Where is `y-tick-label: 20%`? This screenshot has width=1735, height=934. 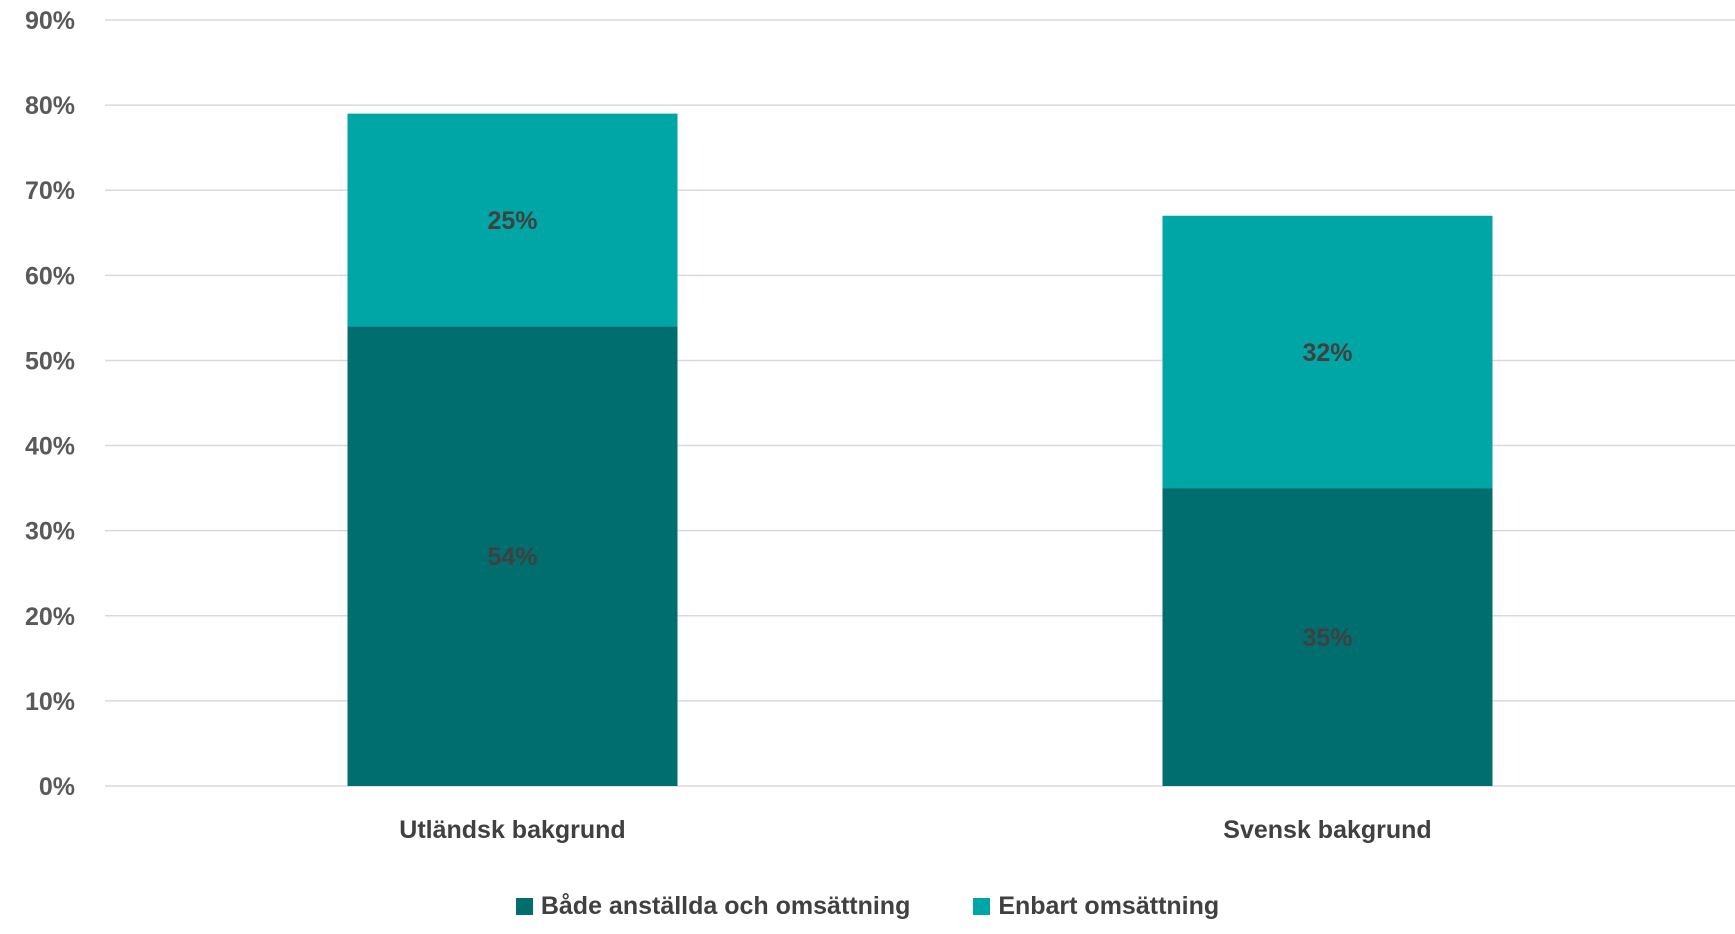 y-tick-label: 20% is located at coordinates (50, 617).